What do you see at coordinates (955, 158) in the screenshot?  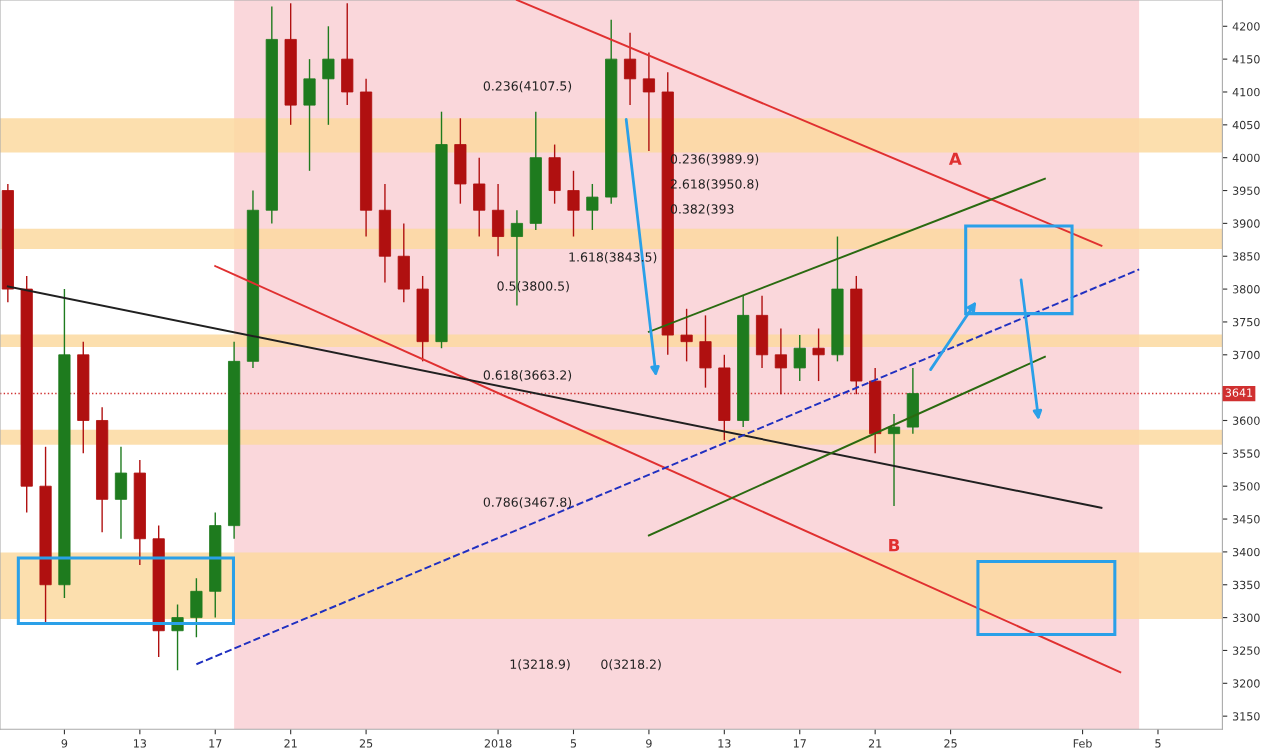 I see `series-label: A` at bounding box center [955, 158].